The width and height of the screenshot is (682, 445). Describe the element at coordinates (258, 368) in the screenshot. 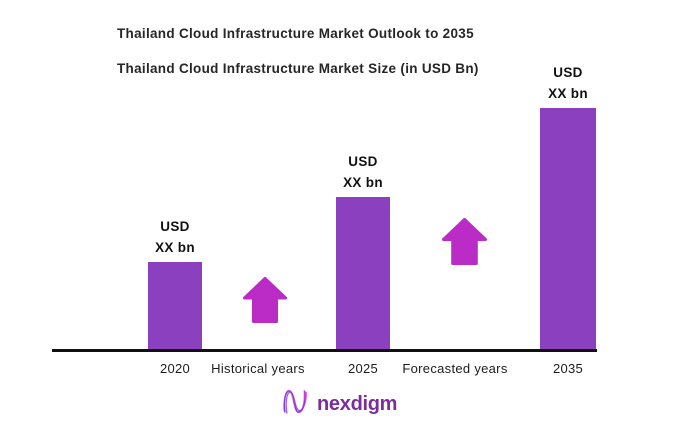

I see `annotation-historical-years: Historical years` at that location.